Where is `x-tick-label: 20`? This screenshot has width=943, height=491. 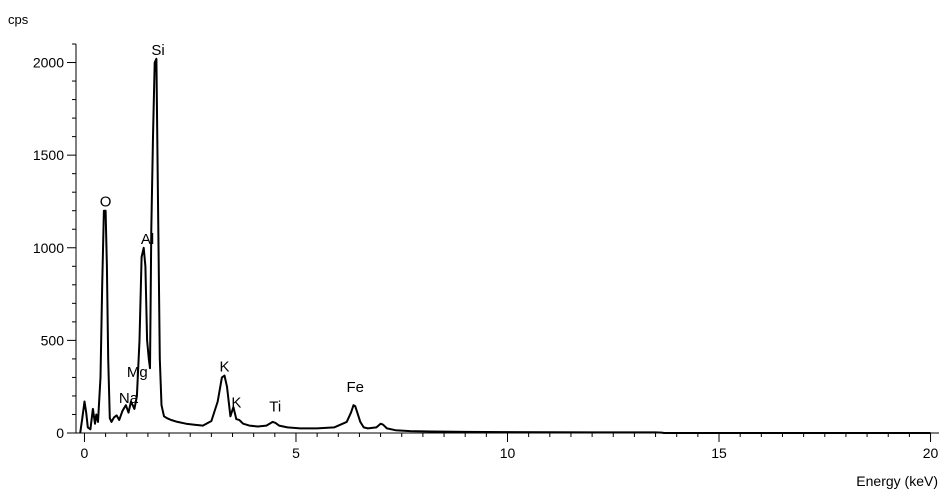
x-tick-label: 20 is located at coordinates (931, 453).